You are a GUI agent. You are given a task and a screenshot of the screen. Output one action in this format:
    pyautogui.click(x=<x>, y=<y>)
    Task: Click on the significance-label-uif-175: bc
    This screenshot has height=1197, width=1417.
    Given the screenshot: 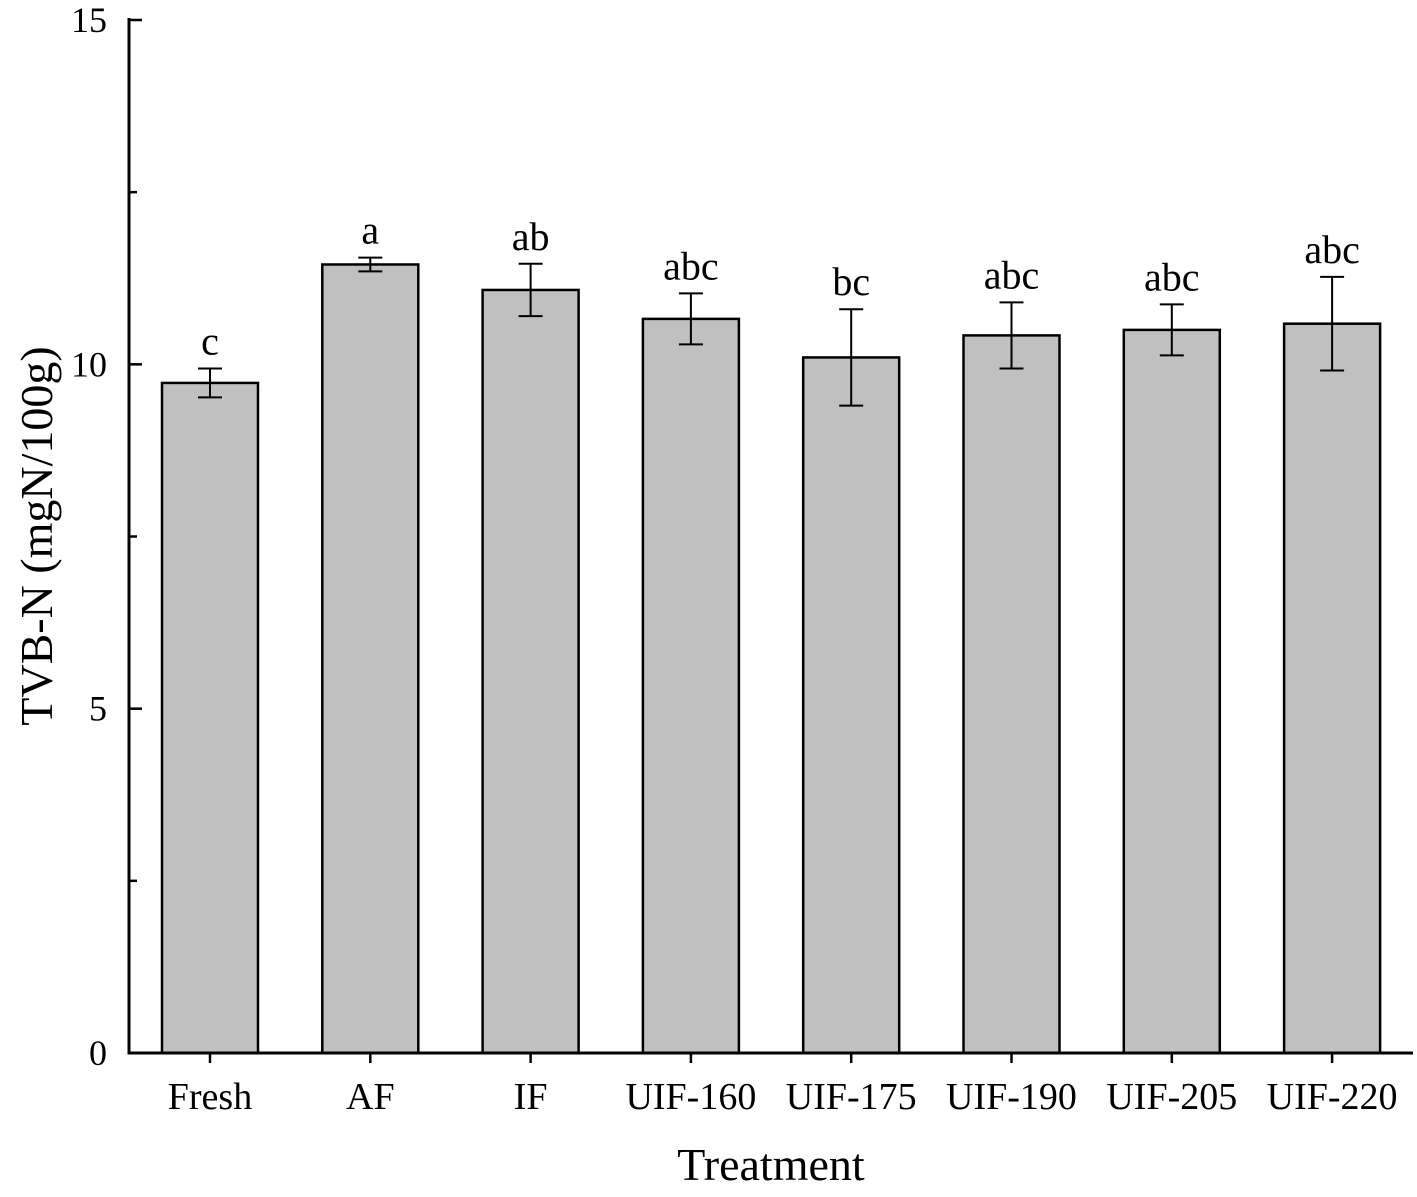 What is the action you would take?
    pyautogui.click(x=851, y=281)
    